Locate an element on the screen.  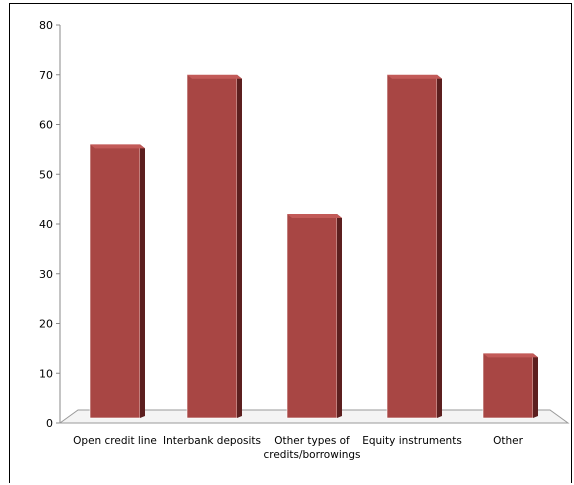
y-tick-label: 30 is located at coordinates (46, 274).